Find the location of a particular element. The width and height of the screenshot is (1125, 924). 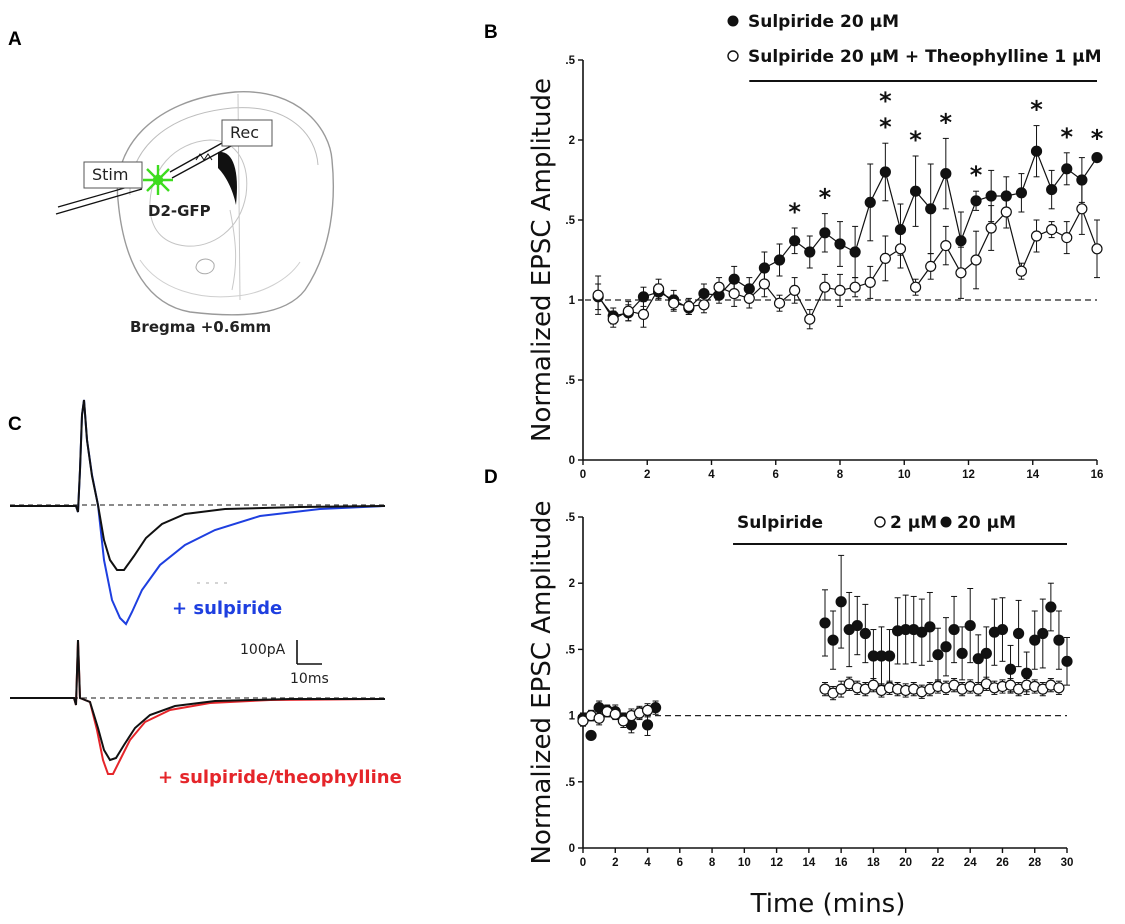

x-tick-label: 10 is located at coordinates (744, 863).